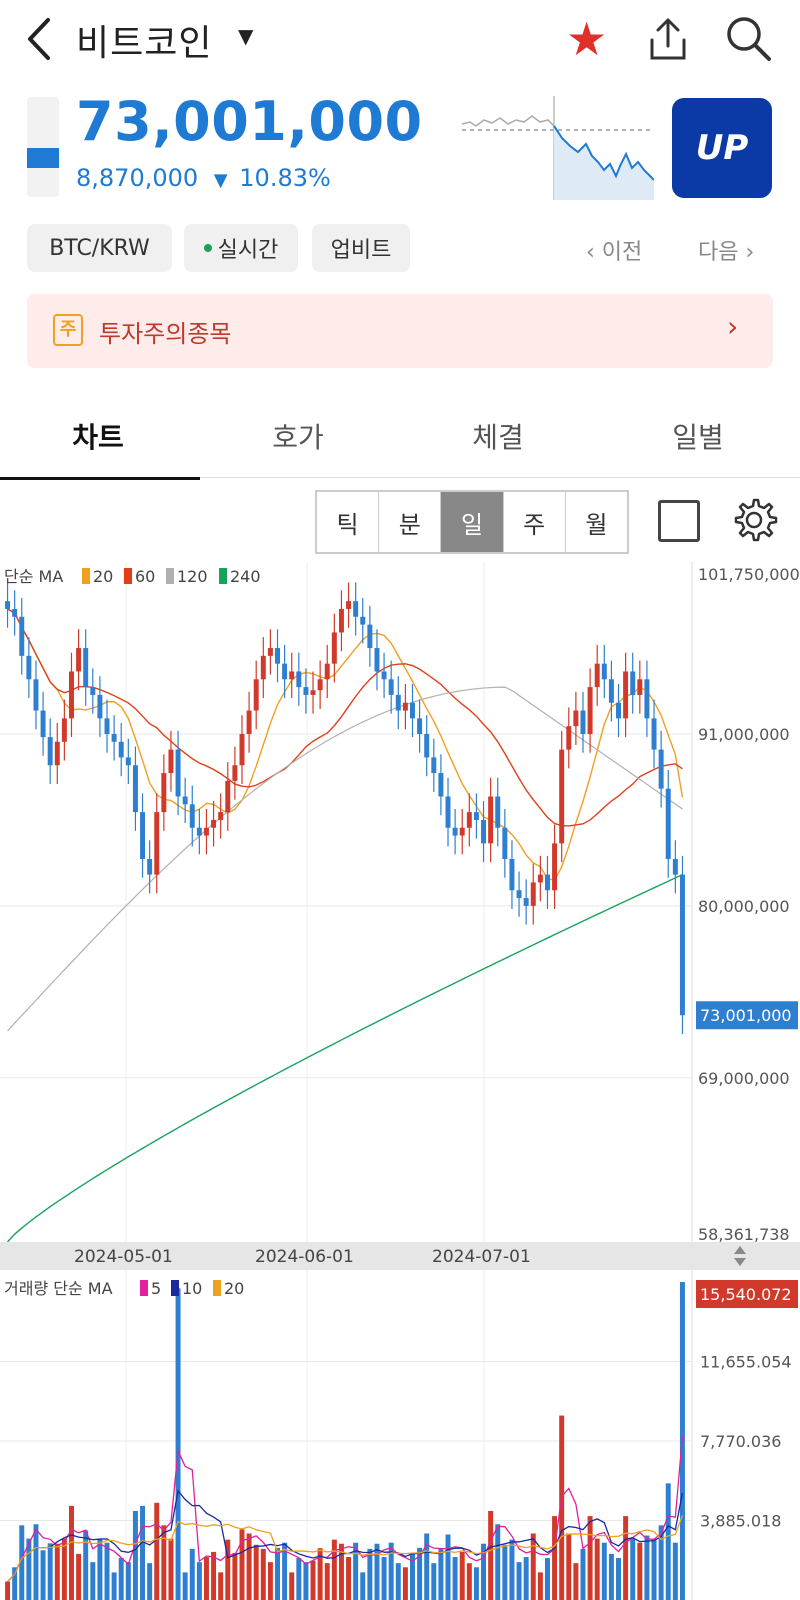 The height and width of the screenshot is (1600, 800). Describe the element at coordinates (535, 522) in the screenshot. I see `period-week: 주` at that location.